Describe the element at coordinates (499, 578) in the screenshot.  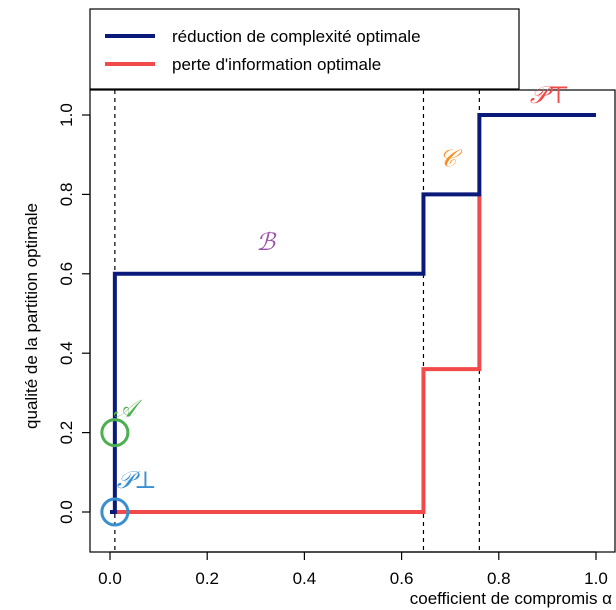
I see `x-tick-label: 0.8` at that location.